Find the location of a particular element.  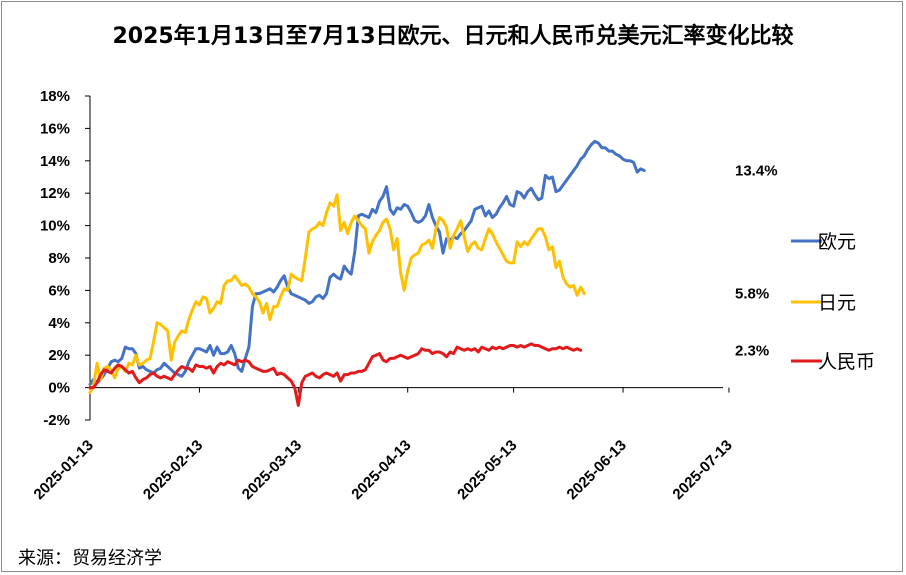

y-tick-label: -2% is located at coordinates (56, 420).